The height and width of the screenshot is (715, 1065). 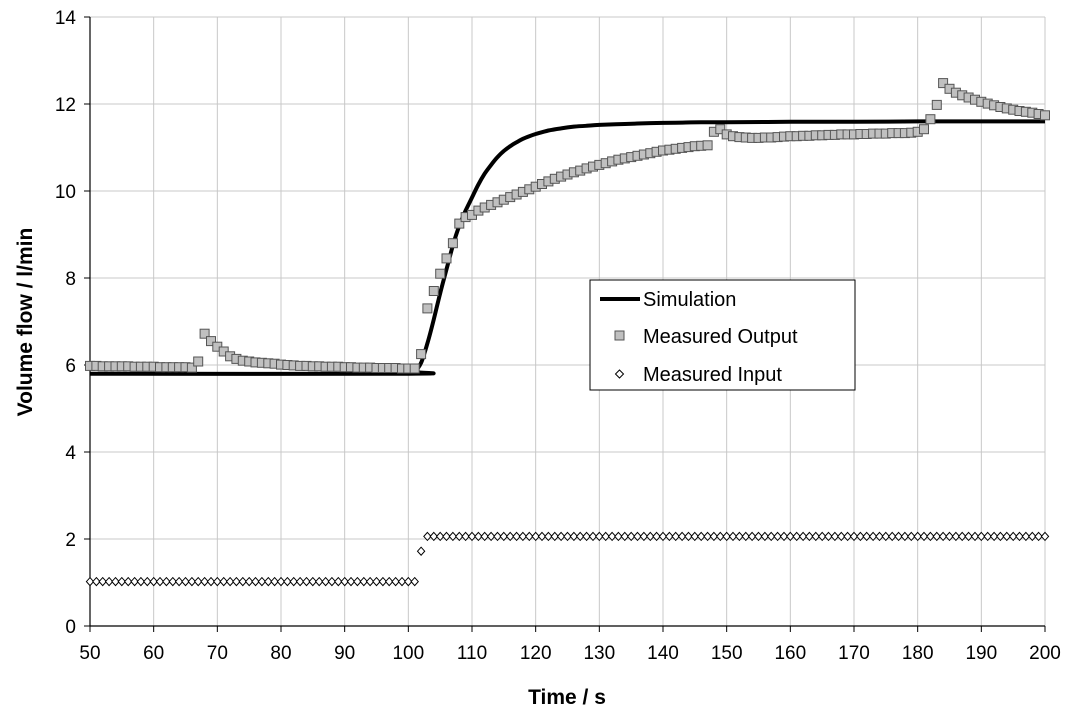 I want to click on x-tick-label: 60, so click(x=153, y=653).